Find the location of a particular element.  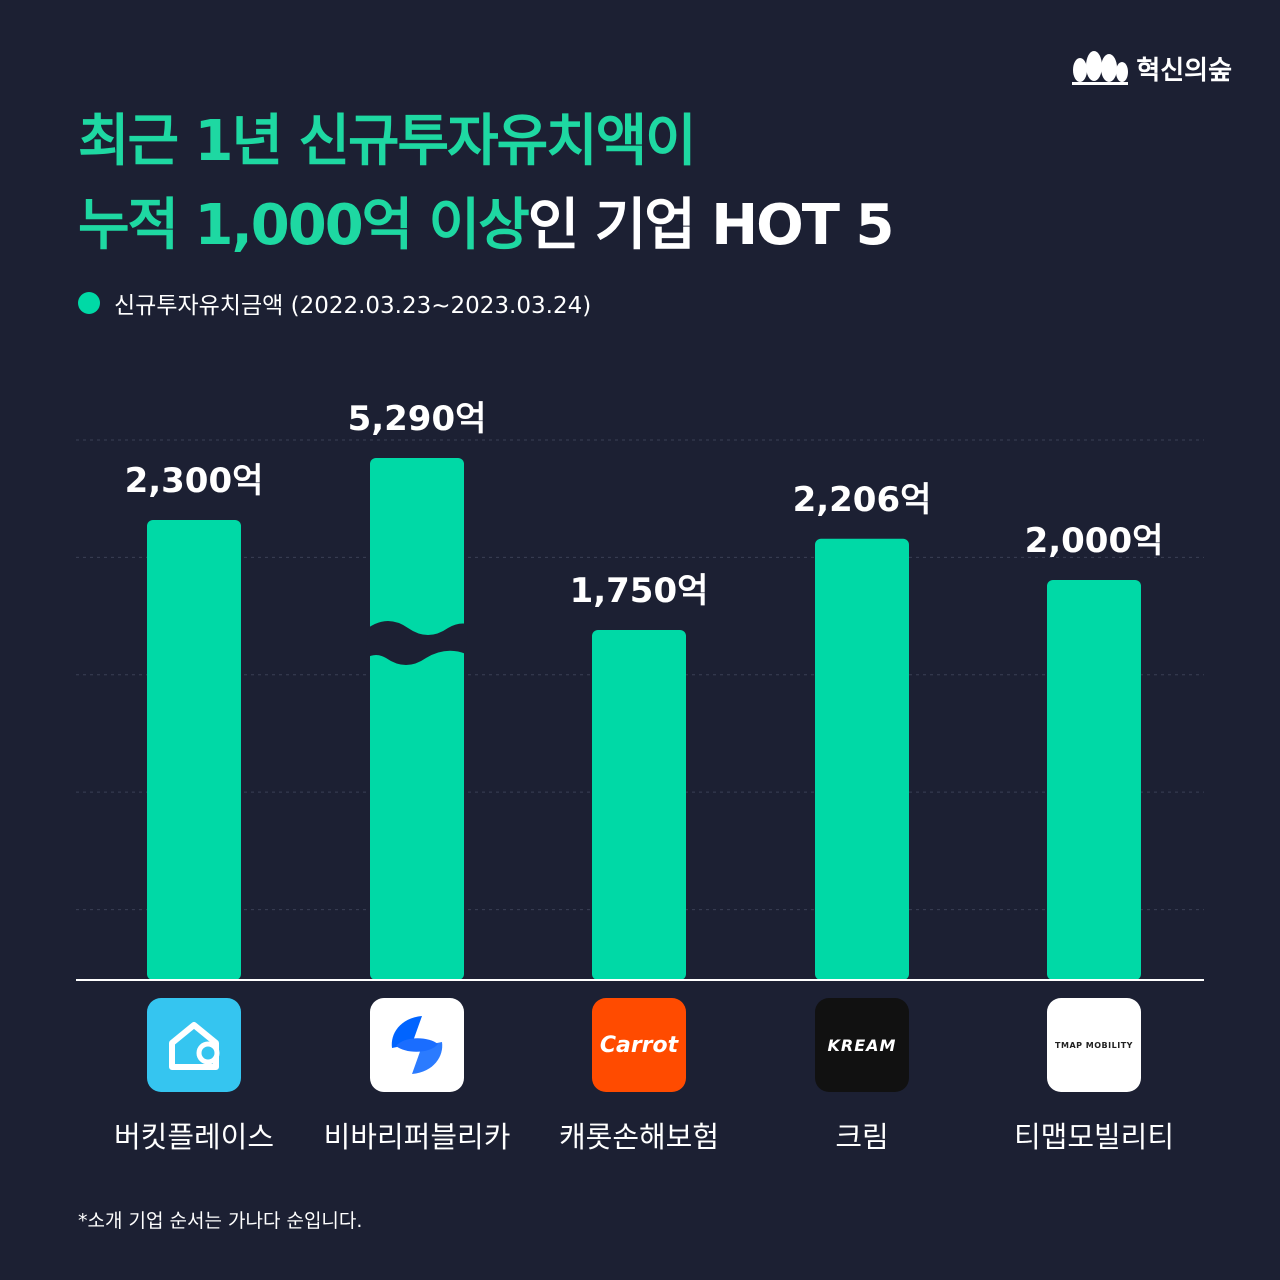

category-item: Carrot 캐롯손해보험 is located at coordinates (639, 1077).